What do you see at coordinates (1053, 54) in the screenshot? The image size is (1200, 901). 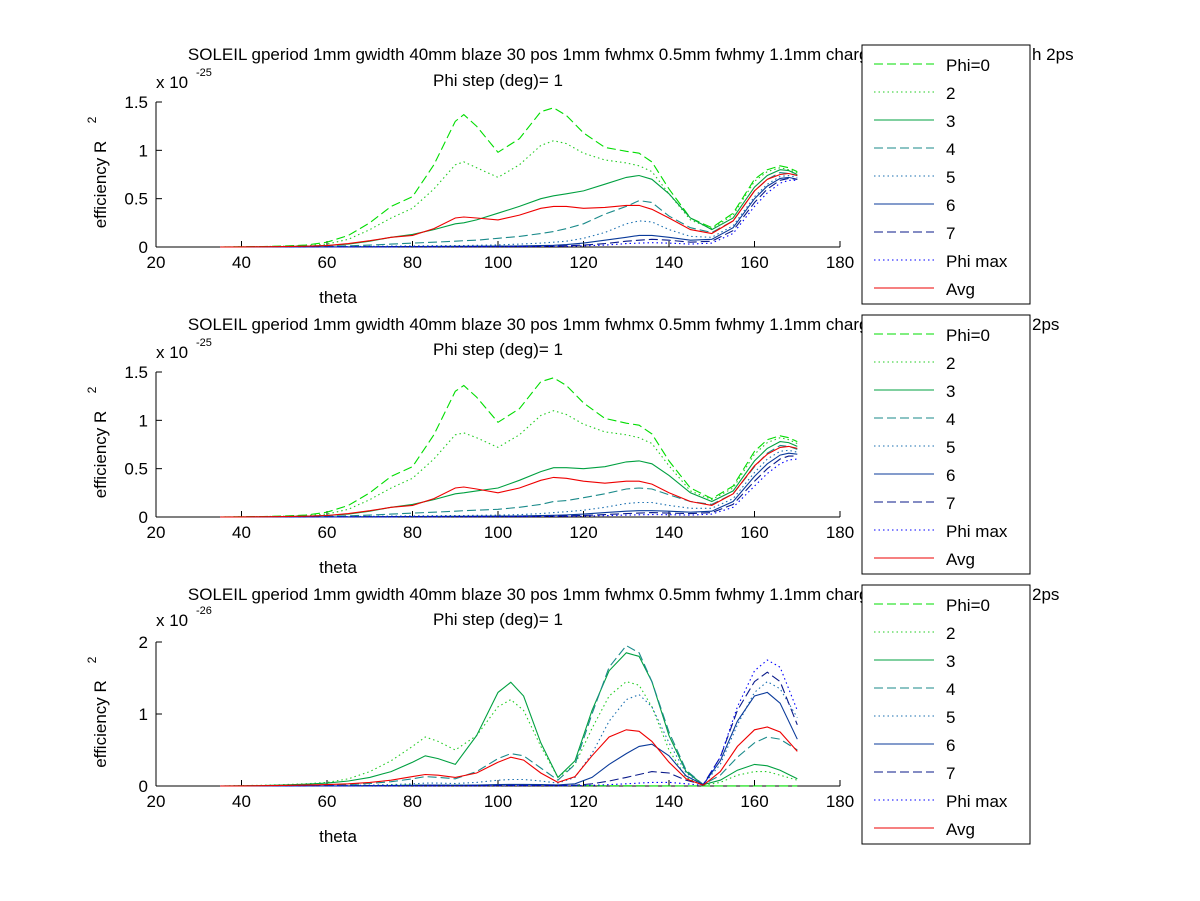 I see `chart-title-tail: h 2ps` at bounding box center [1053, 54].